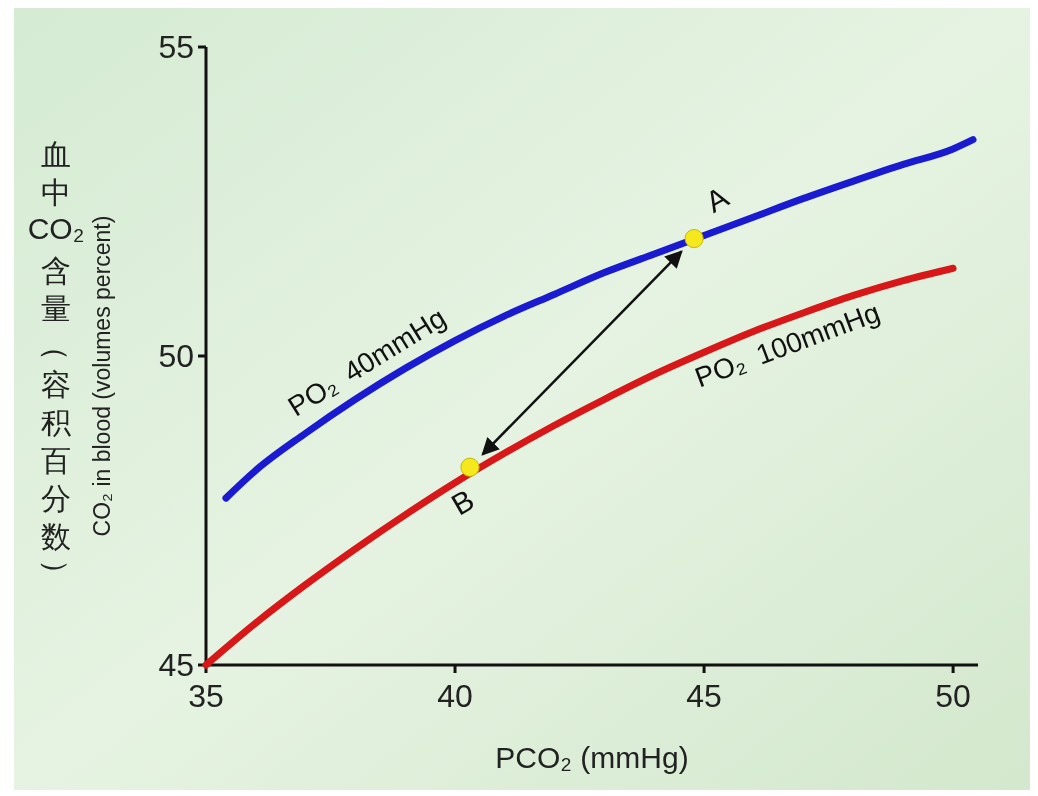  Describe the element at coordinates (455, 696) in the screenshot. I see `x-tick-label: 40` at that location.